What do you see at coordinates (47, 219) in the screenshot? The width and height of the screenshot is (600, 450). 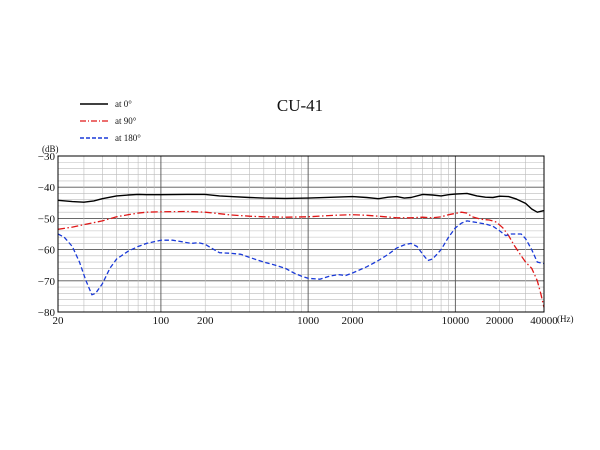 I see `y-tick-label: −50` at bounding box center [47, 219].